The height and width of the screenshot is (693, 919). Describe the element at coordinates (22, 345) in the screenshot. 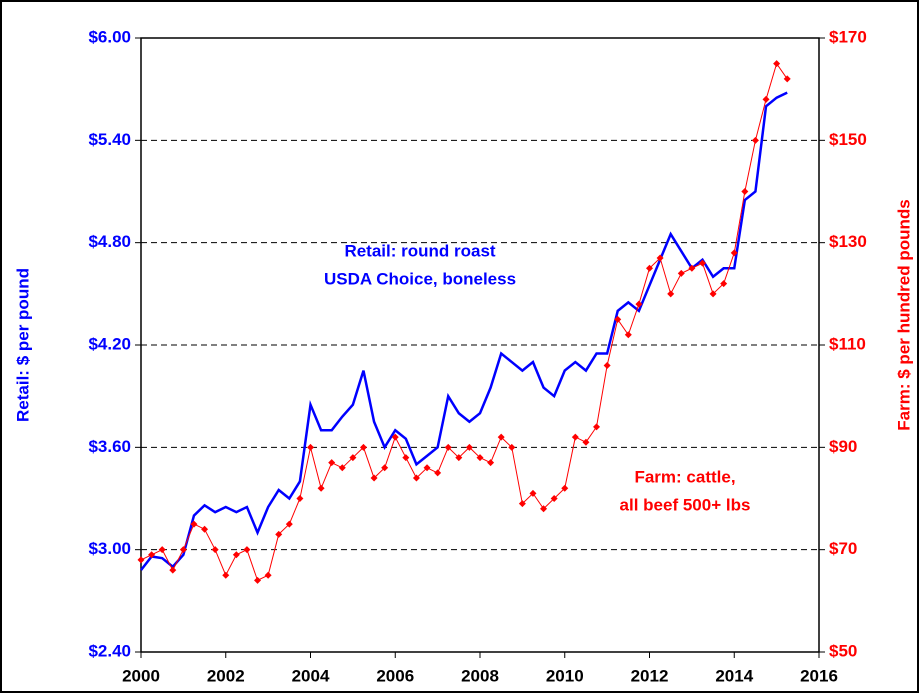

I see `y-axis-label: Retail: $ per pound` at that location.